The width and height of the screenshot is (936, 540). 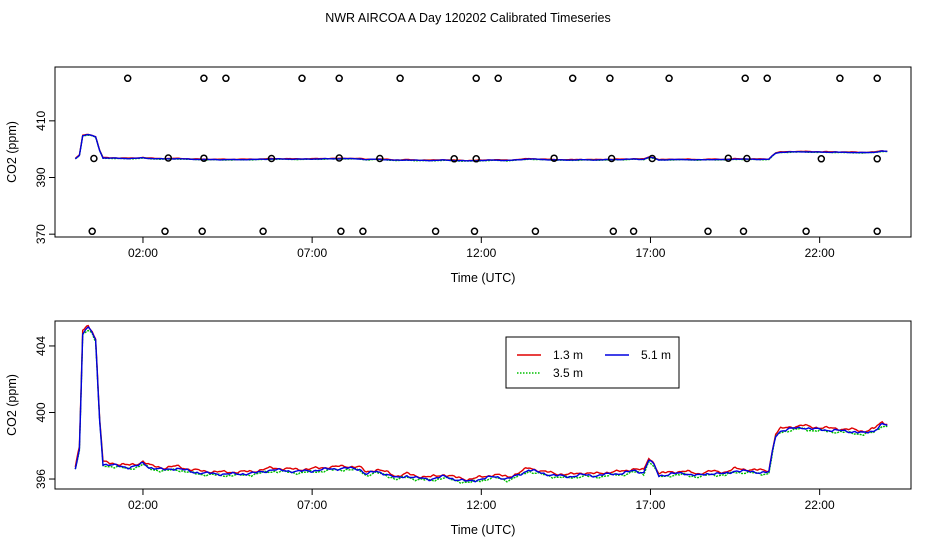 I want to click on top-series-line-5-1-m, so click(x=481, y=147).